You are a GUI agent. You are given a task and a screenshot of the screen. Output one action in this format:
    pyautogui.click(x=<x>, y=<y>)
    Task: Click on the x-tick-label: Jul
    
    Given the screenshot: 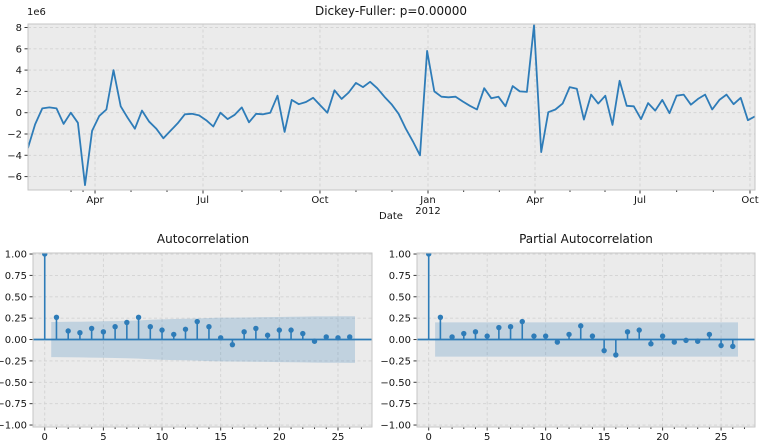 What is the action you would take?
    pyautogui.click(x=202, y=200)
    